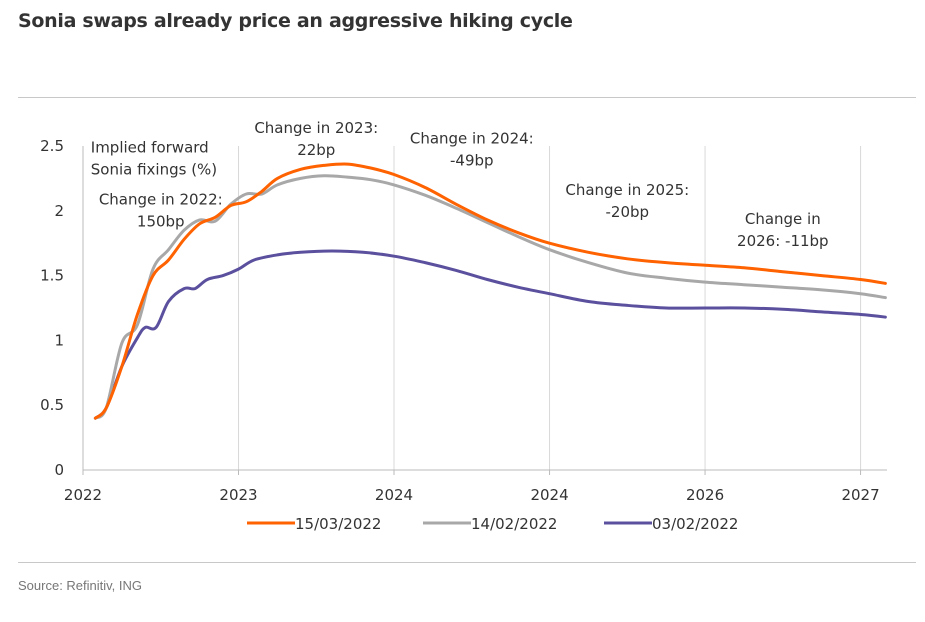 The width and height of the screenshot is (925, 622). What do you see at coordinates (238, 495) in the screenshot?
I see `x-tick-label: 2023` at bounding box center [238, 495].